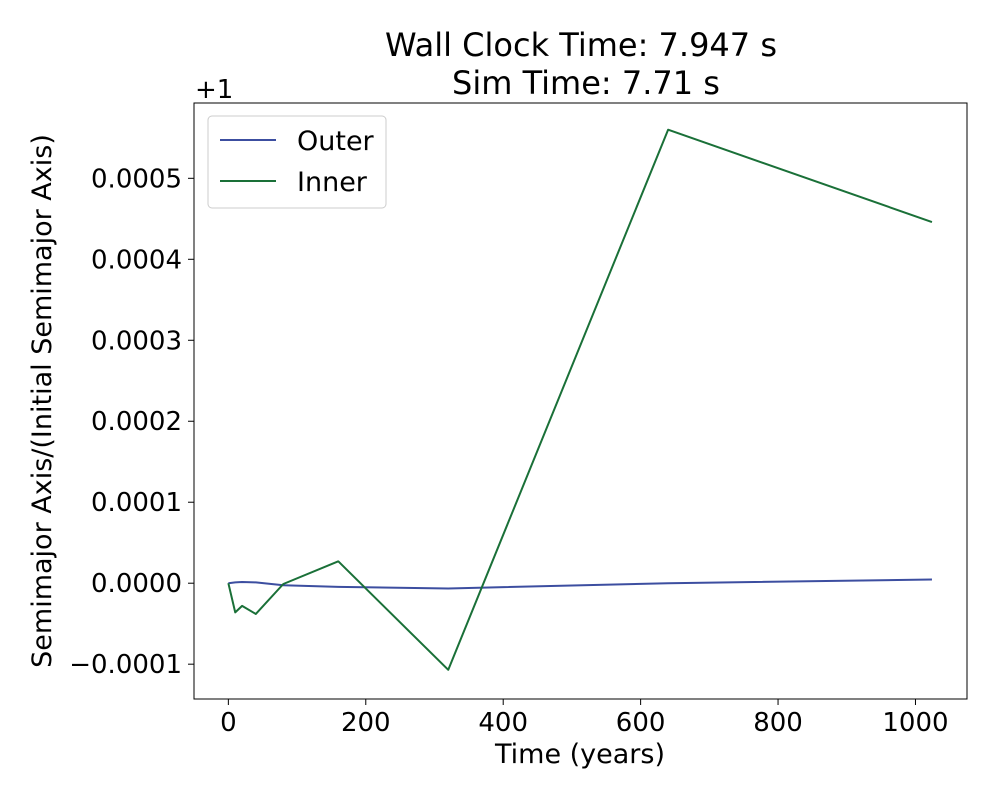 The height and width of the screenshot is (800, 1000). I want to click on x-axis: 0 200 400 600 800 1000, so click(584, 718).